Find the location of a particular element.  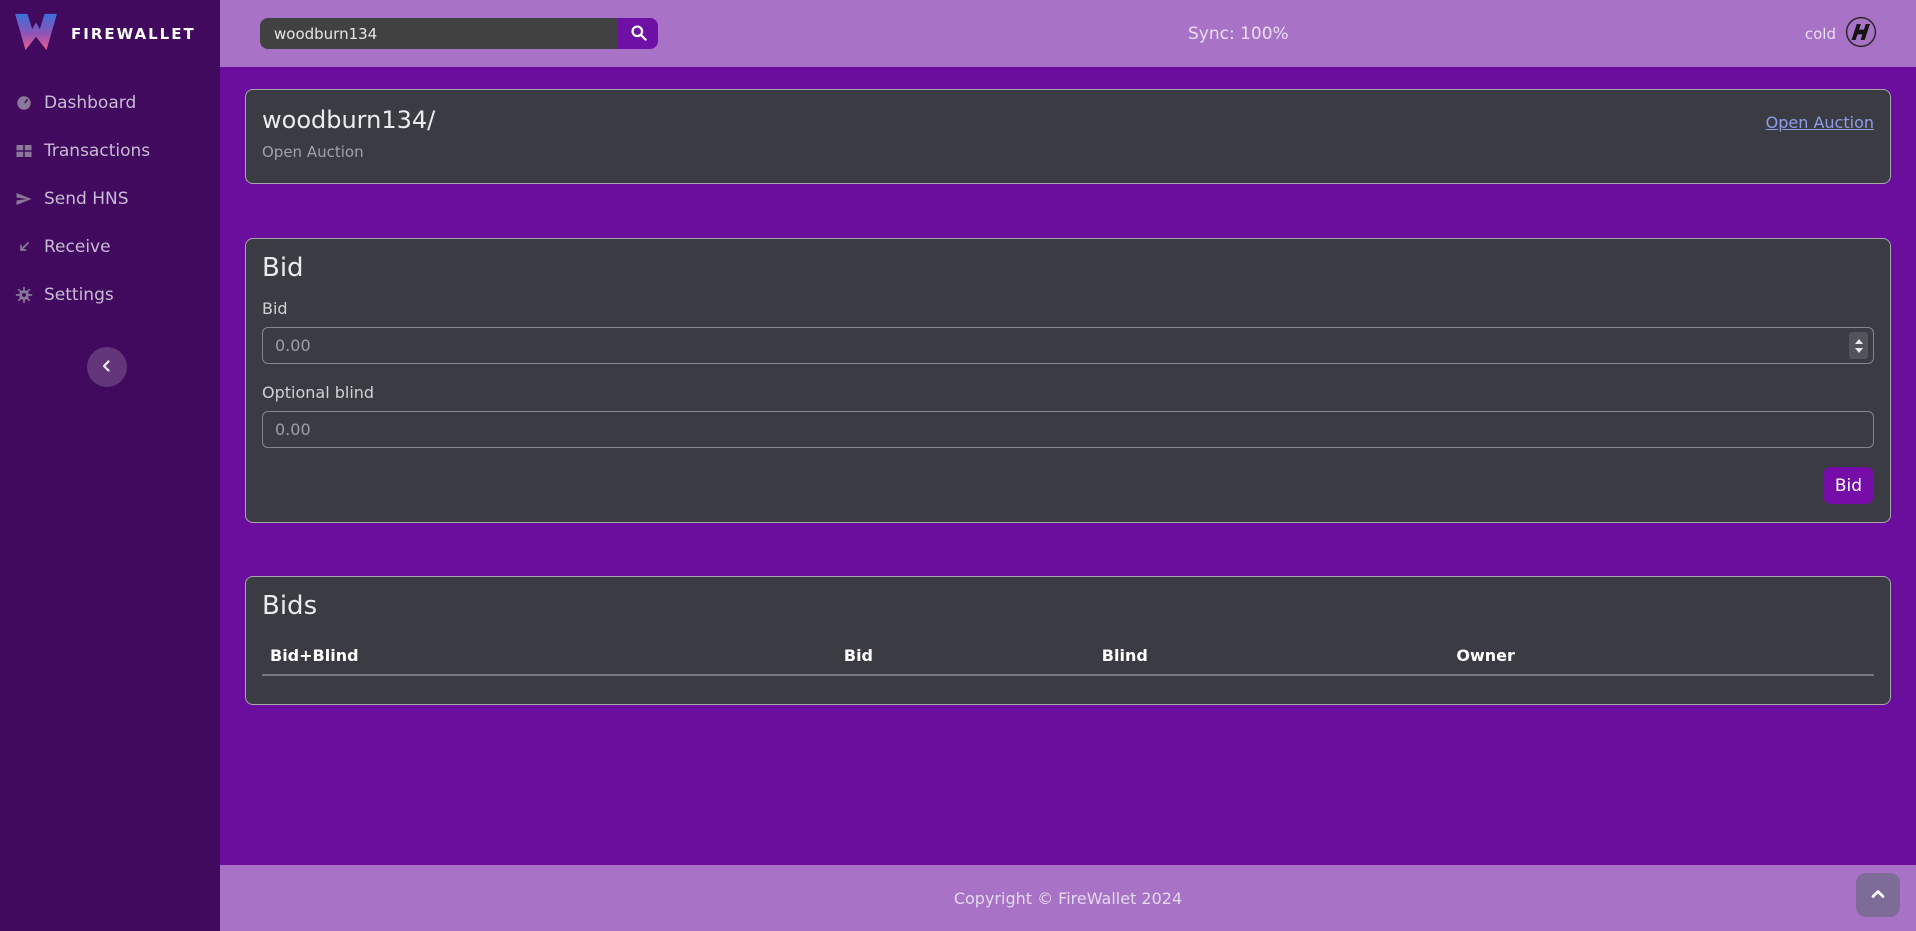

sidebar-collapse-button is located at coordinates (107, 367).